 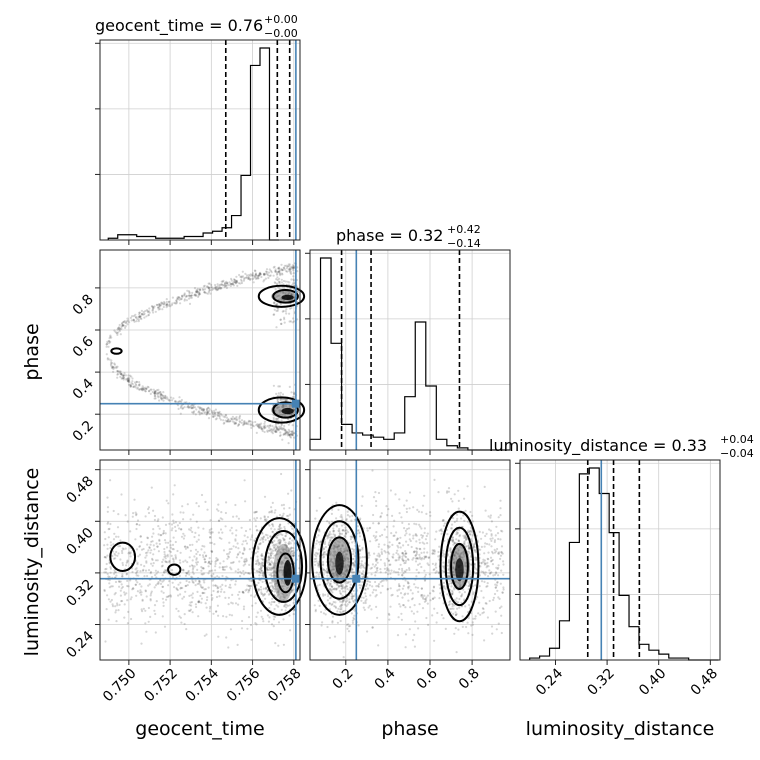 What do you see at coordinates (285, 686) in the screenshot?
I see `xtick-label: 0.758` at bounding box center [285, 686].